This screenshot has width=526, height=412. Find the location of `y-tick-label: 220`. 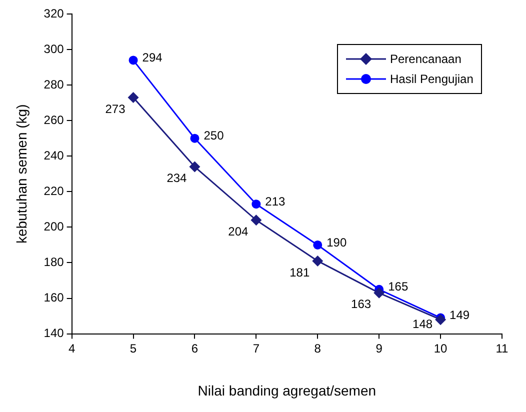

y-tick-label: 220 is located at coordinates (54, 191).